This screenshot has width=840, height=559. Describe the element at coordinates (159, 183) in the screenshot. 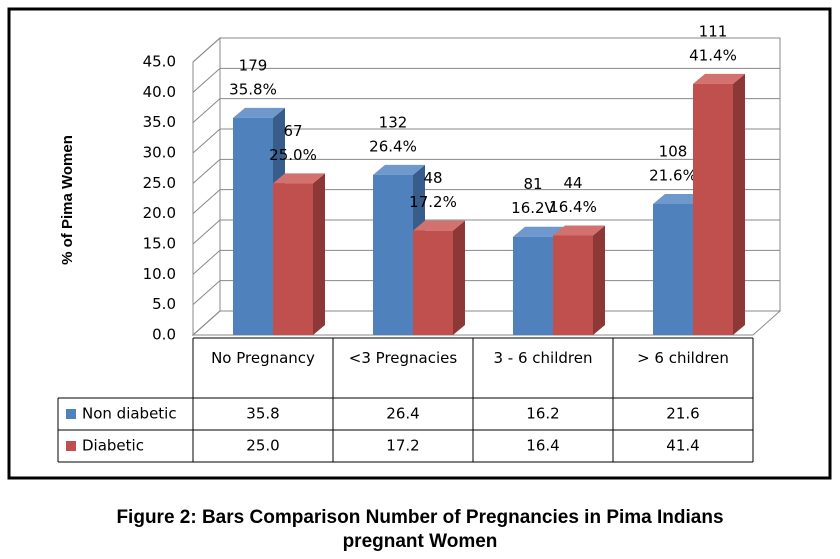

I see `y-tick-label: 25.0` at that location.